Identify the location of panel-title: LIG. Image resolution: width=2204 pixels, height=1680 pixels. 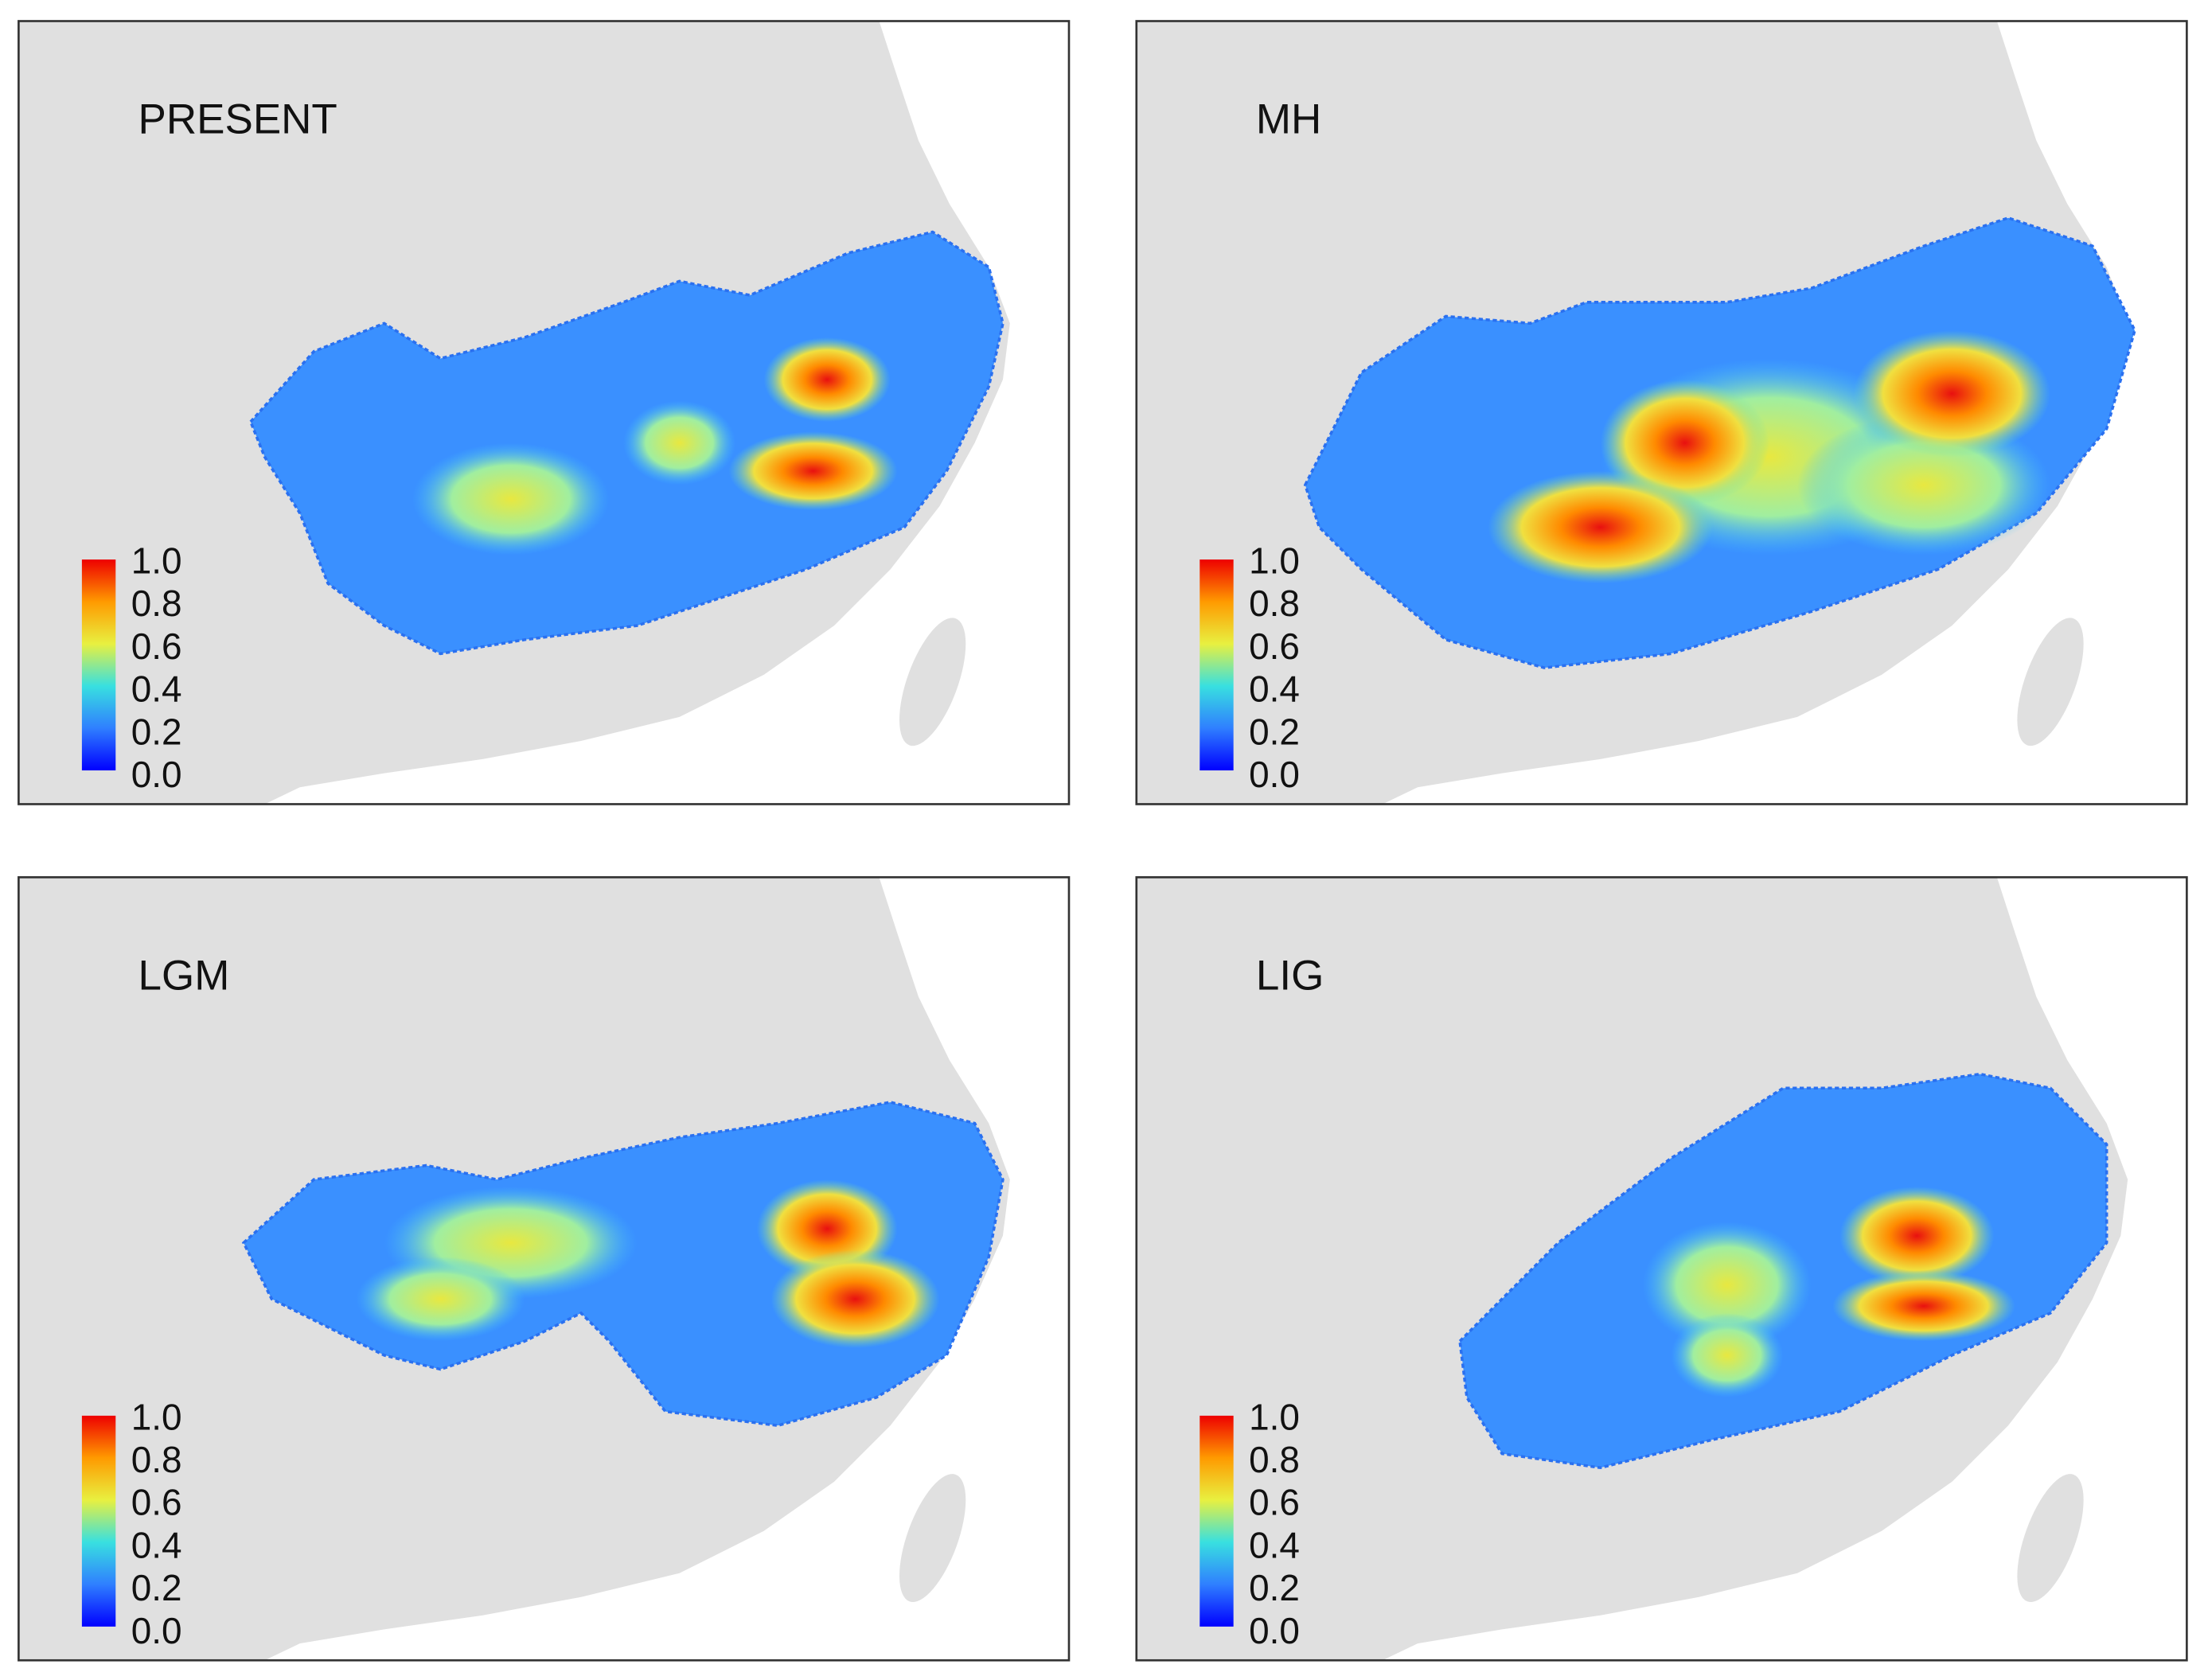
(1290, 976).